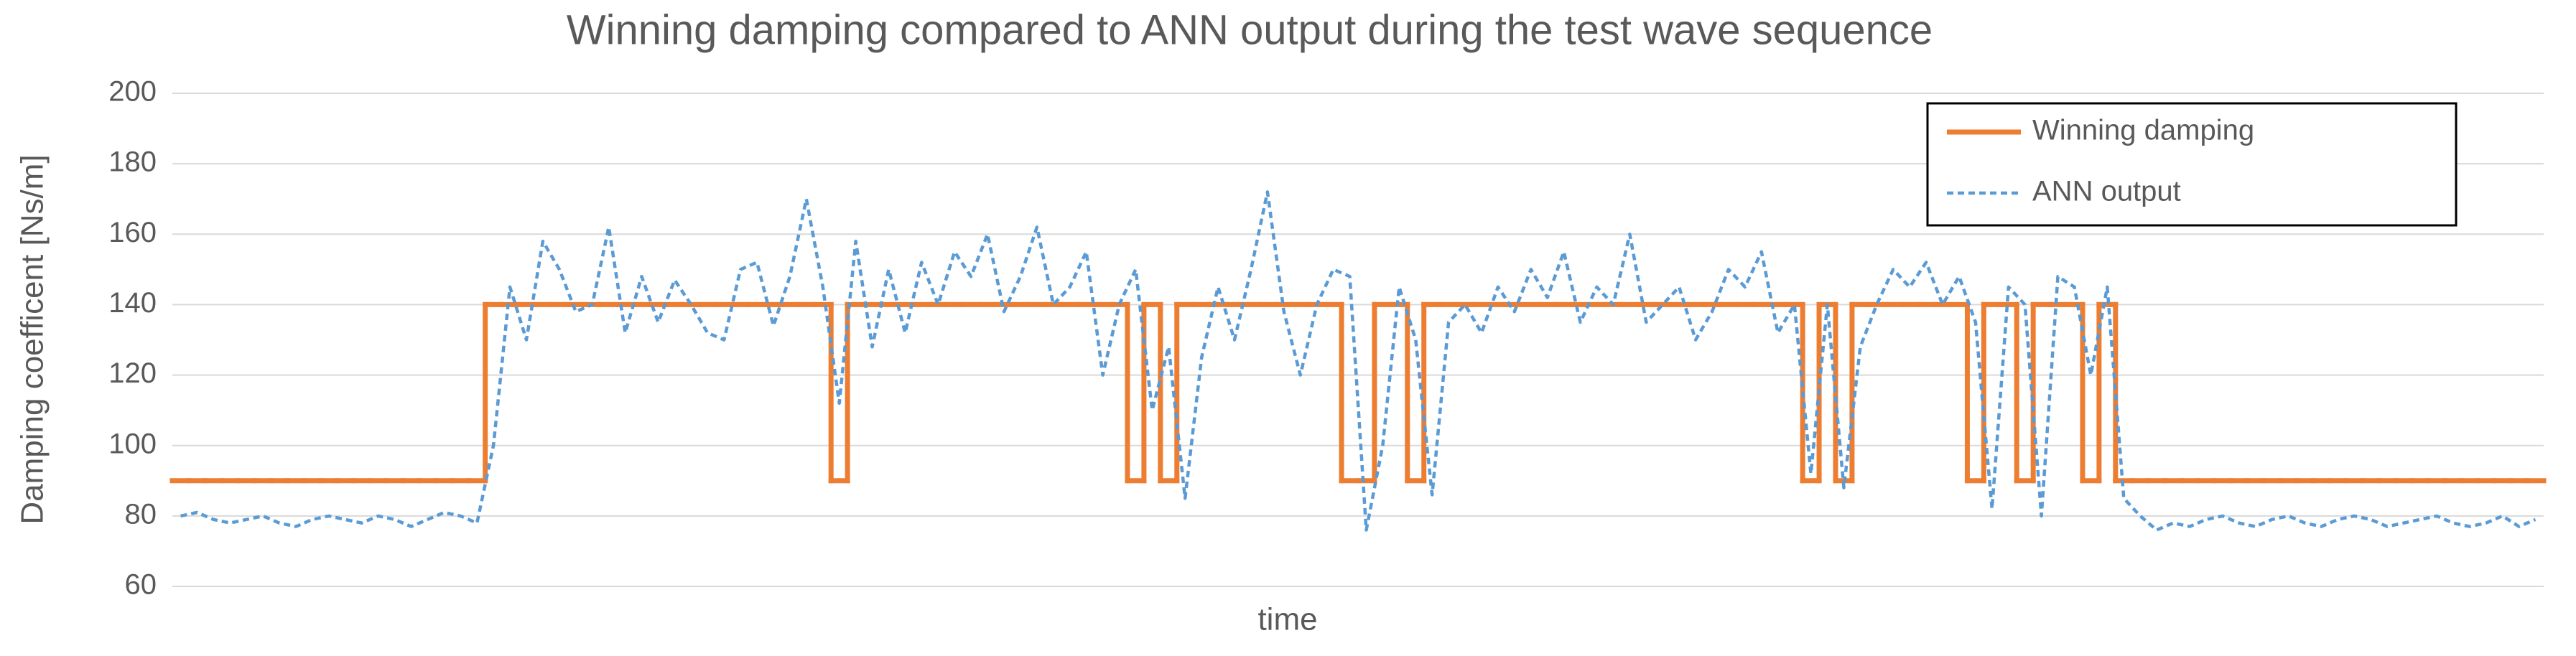  I want to click on legend-box, so click(2192, 164).